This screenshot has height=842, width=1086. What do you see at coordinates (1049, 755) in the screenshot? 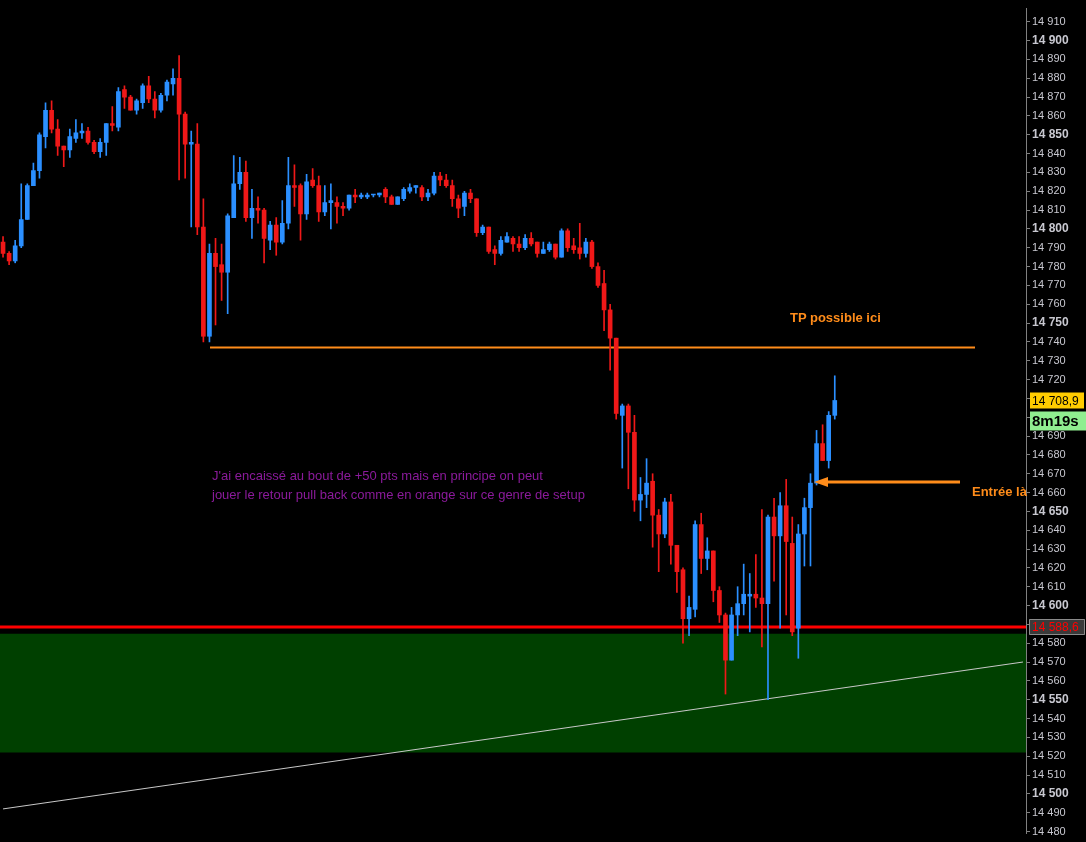
I see `y-tick-label: 14 520` at bounding box center [1049, 755].